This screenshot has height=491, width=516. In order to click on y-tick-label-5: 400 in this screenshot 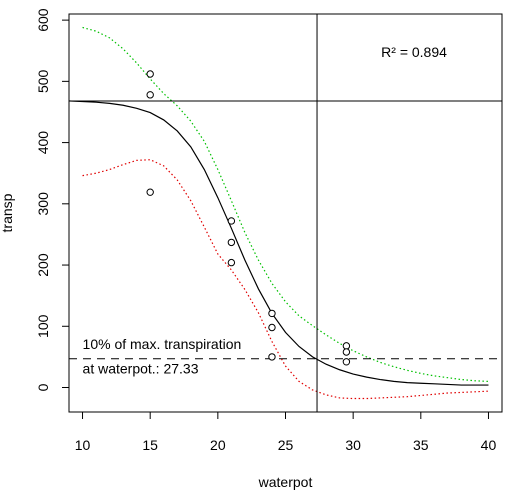, I will do `click(43, 143)`.